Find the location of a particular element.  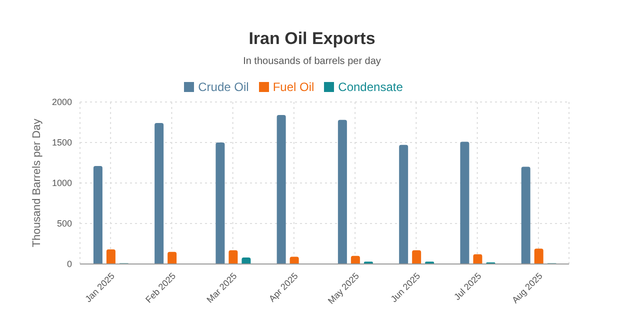

legend-label: Fuel Oil is located at coordinates (293, 87).